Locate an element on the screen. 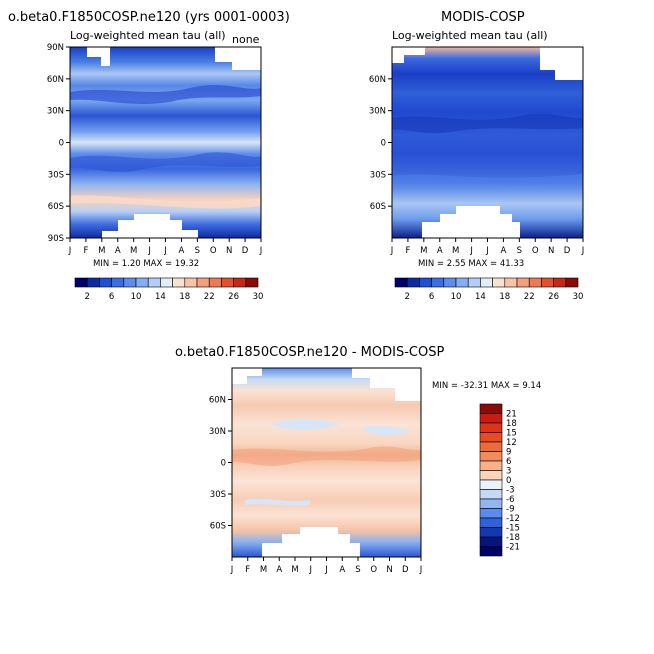 The width and height of the screenshot is (654, 654). p1-colorbar-label: 14 is located at coordinates (160, 297).